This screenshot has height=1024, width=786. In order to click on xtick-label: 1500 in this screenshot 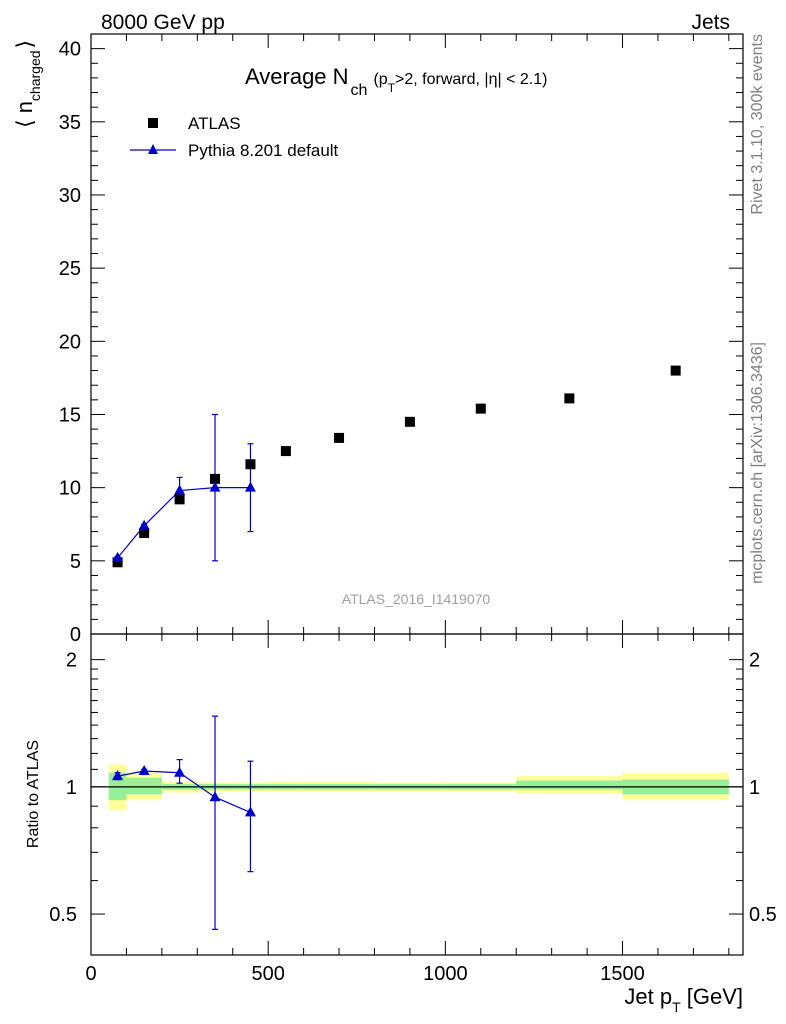, I will do `click(622, 974)`.